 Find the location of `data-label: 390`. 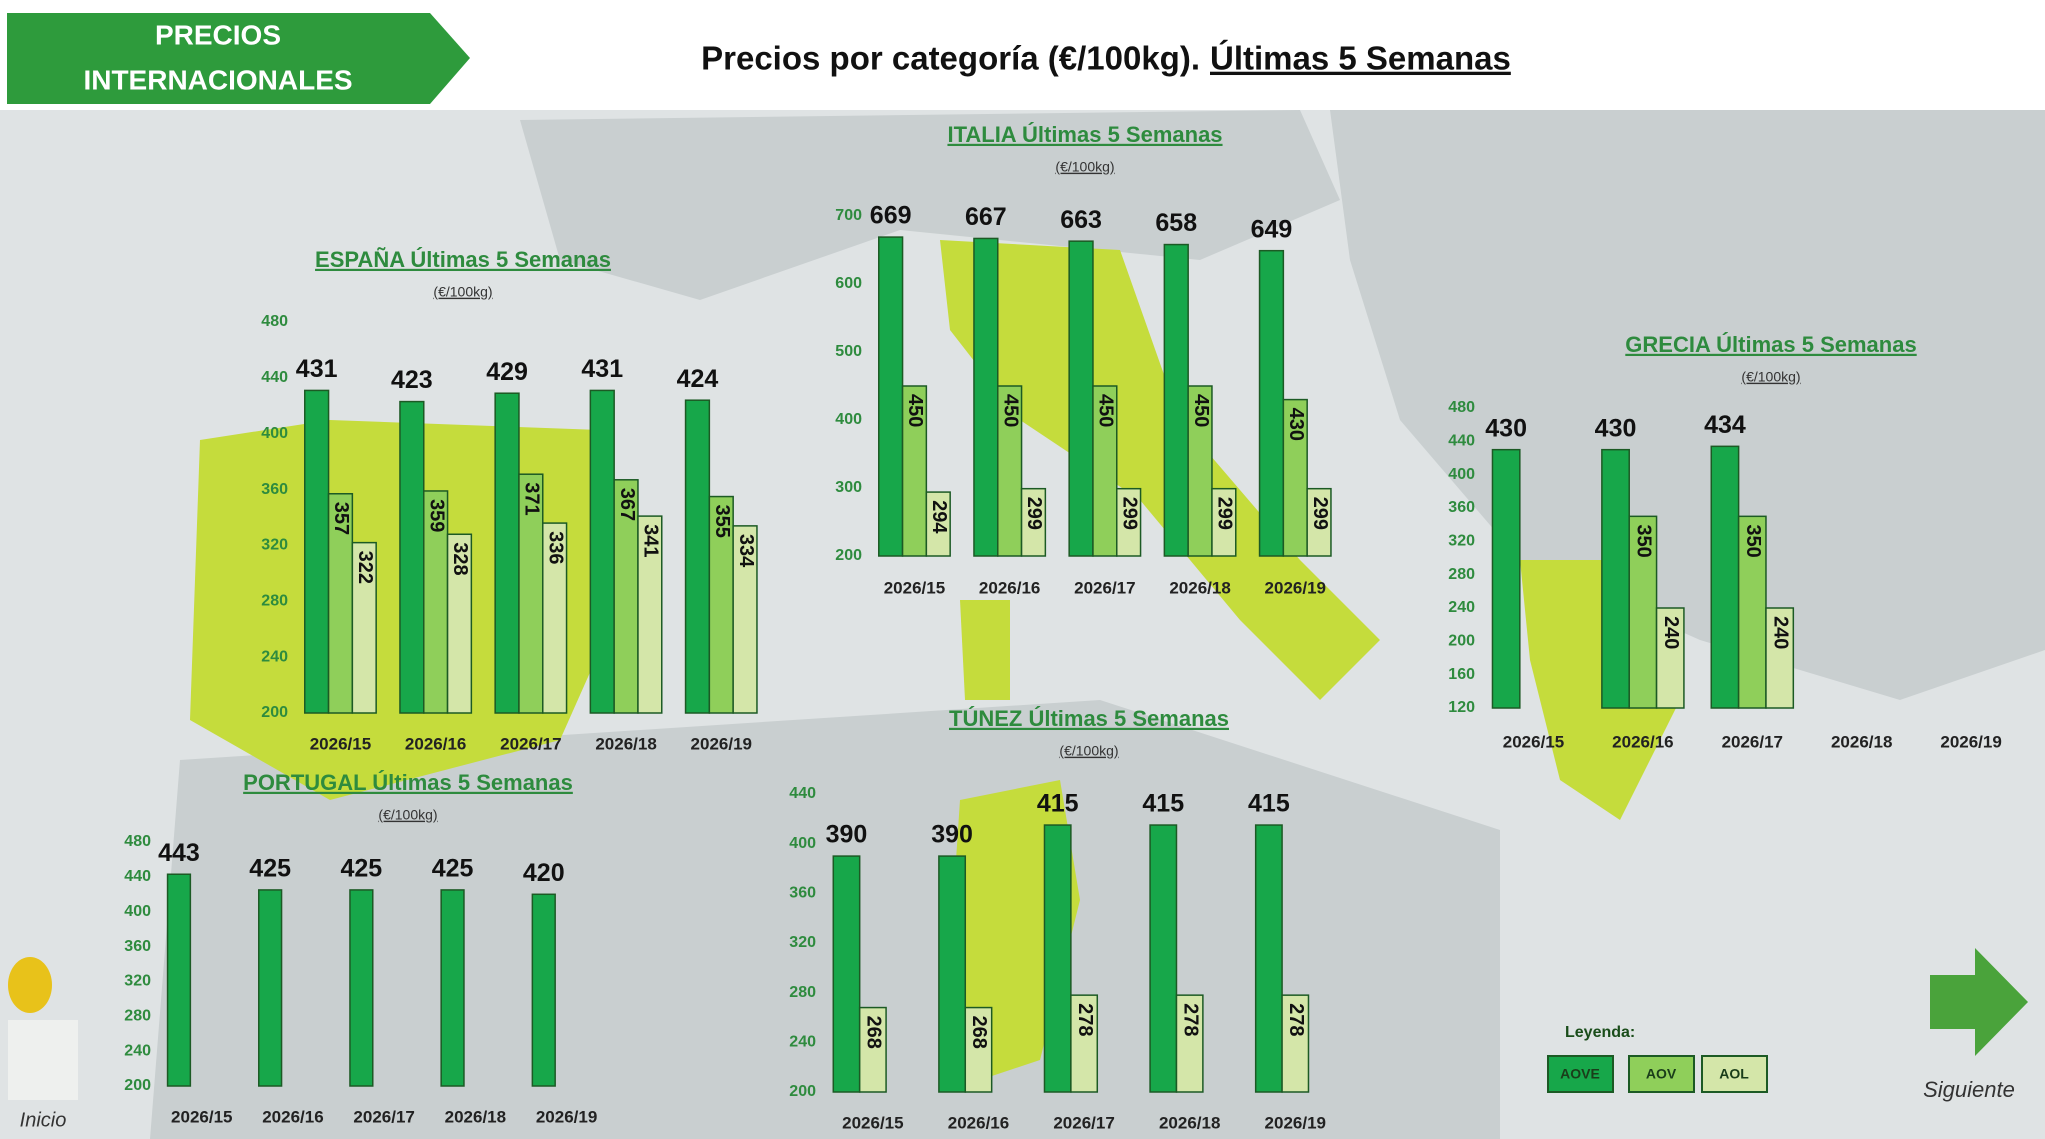

data-label: 390 is located at coordinates (847, 835).